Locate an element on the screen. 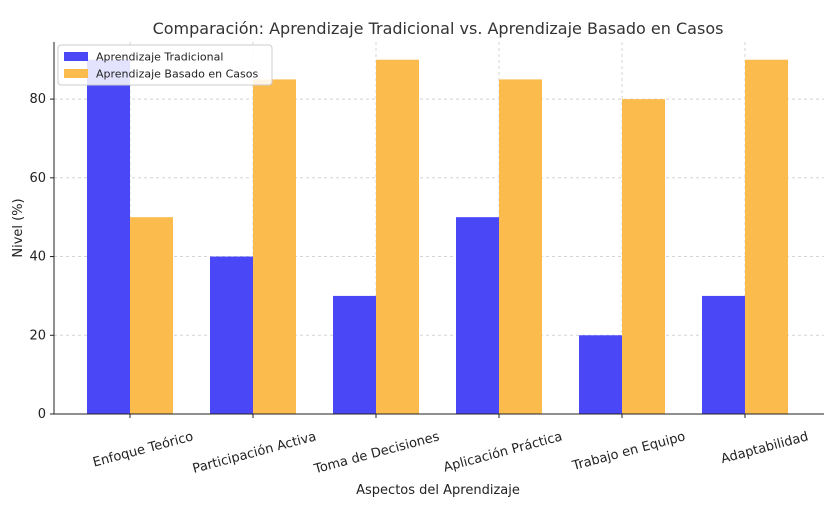 Image resolution: width=840 pixels, height=506 pixels. y-tick-label: 40 is located at coordinates (37, 257).